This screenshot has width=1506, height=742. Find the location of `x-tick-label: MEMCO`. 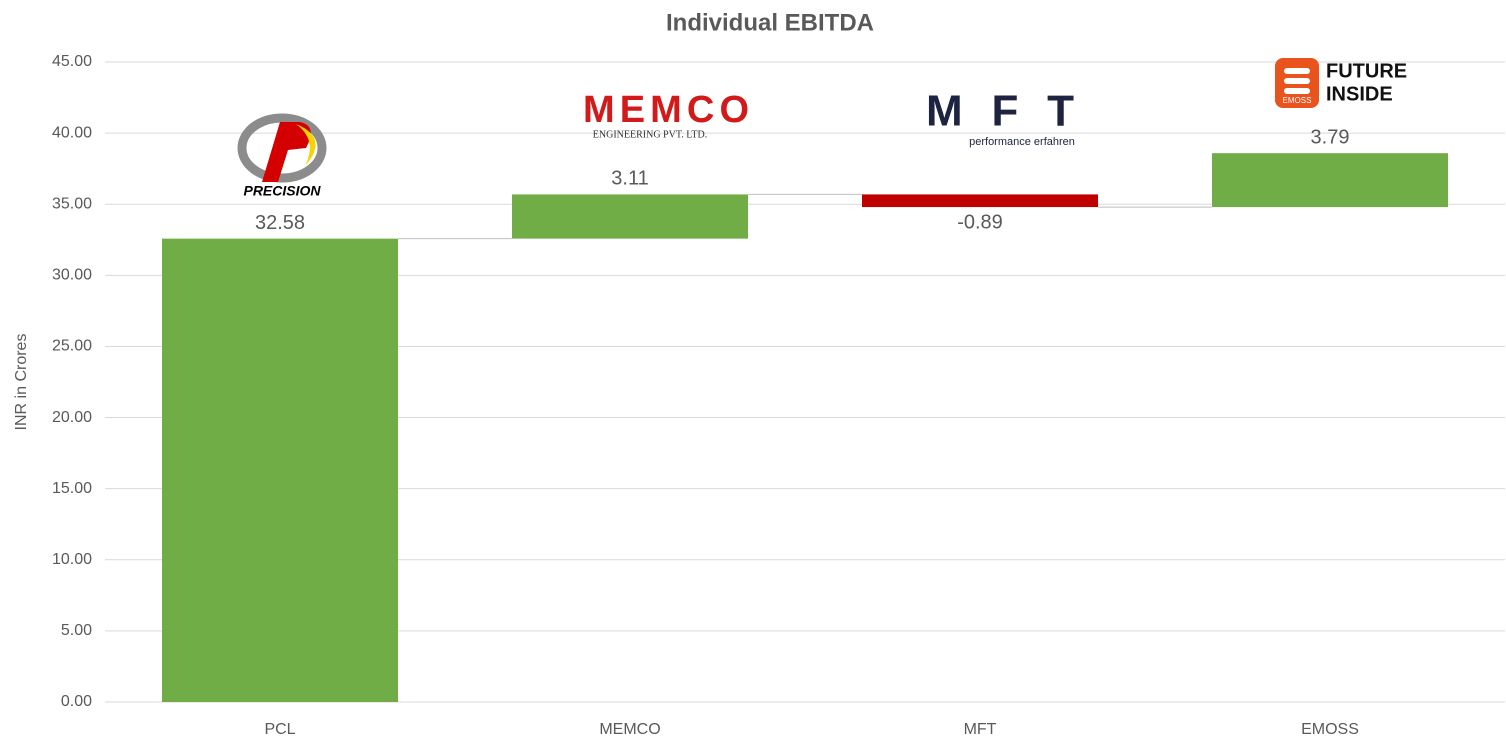

x-tick-label: MEMCO is located at coordinates (629, 729).